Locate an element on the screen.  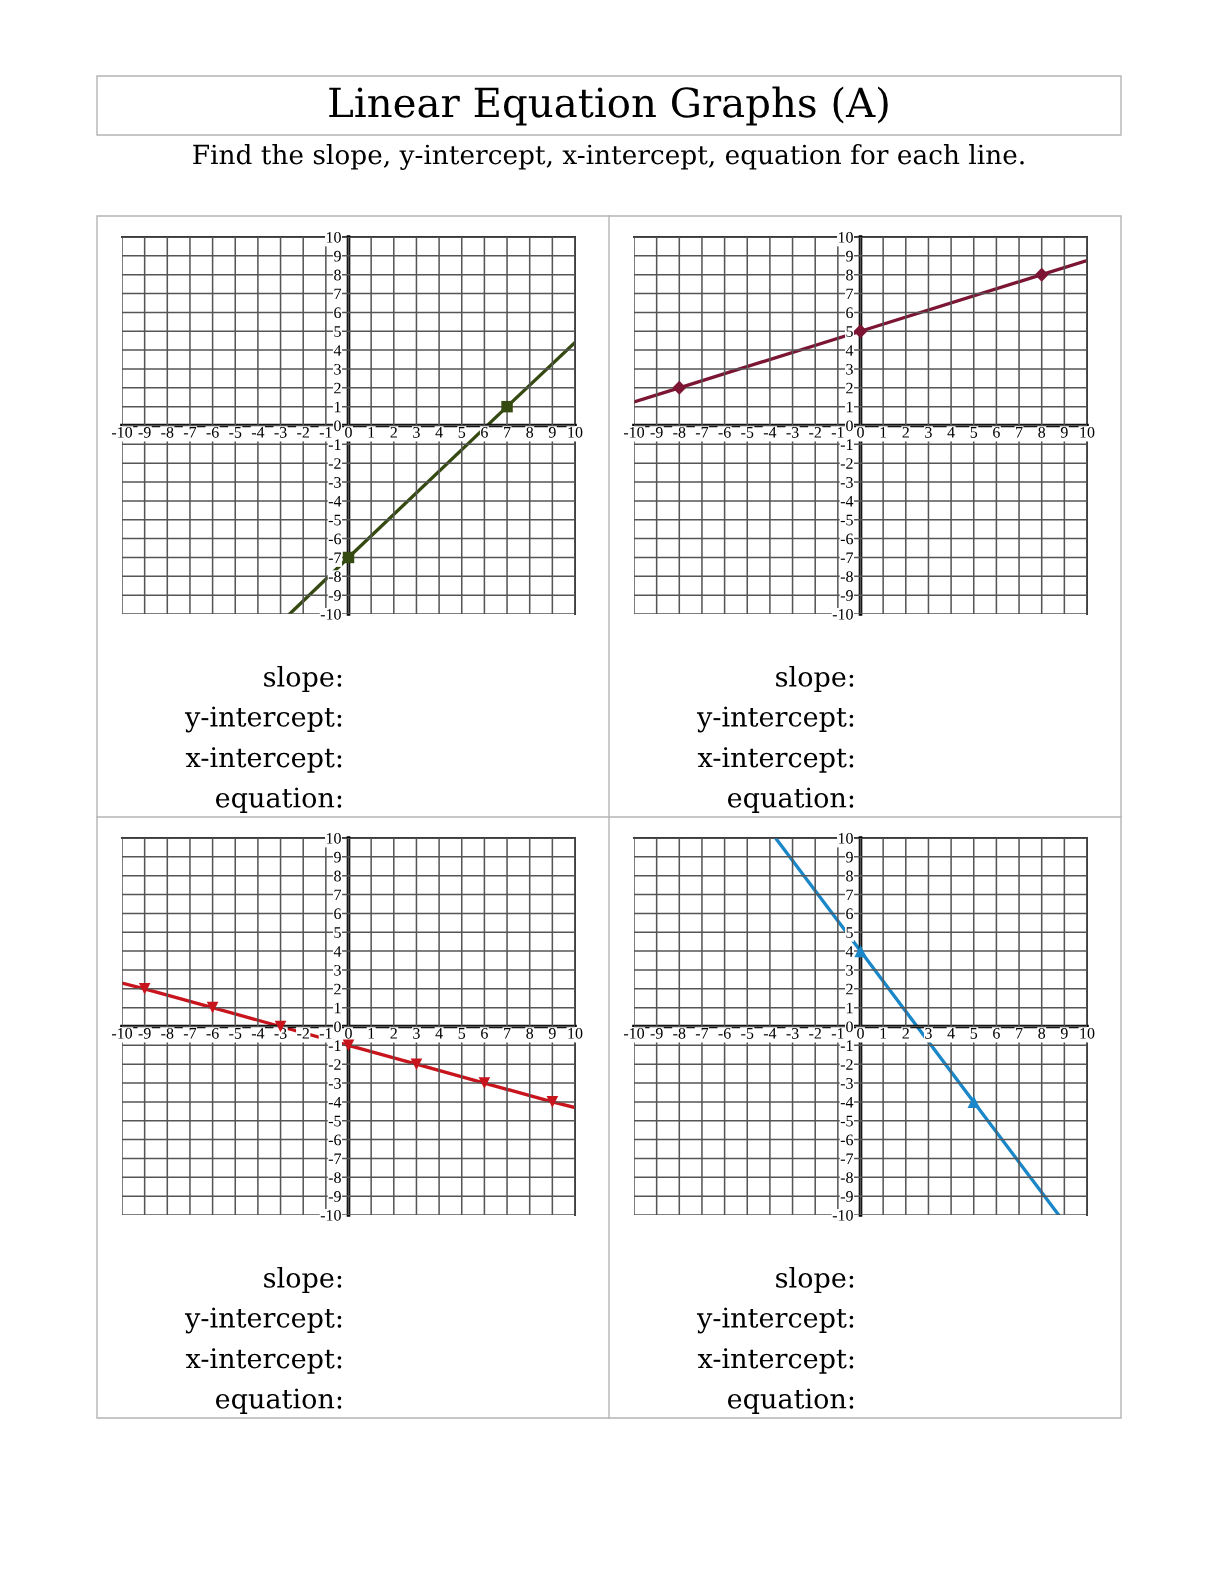
x-tick-label: -8 is located at coordinates (167, 1033).